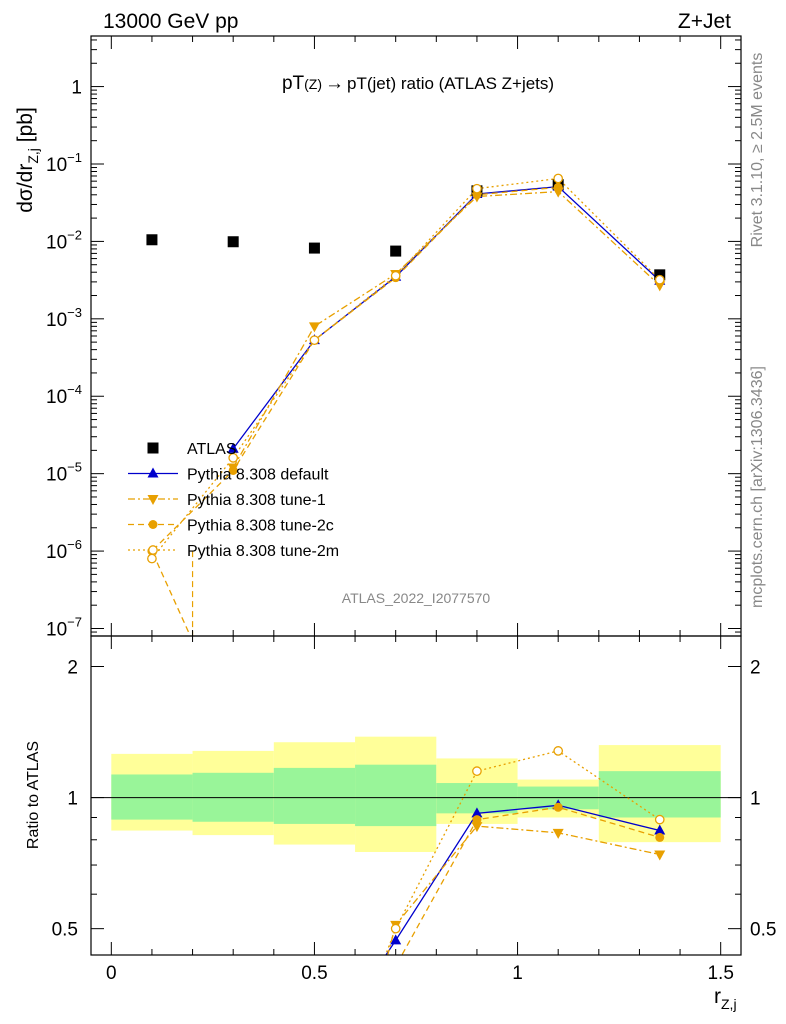 Image resolution: width=786 pixels, height=1024 pixels. I want to click on y-tick-label: 10⁻⁶, so click(64, 550).